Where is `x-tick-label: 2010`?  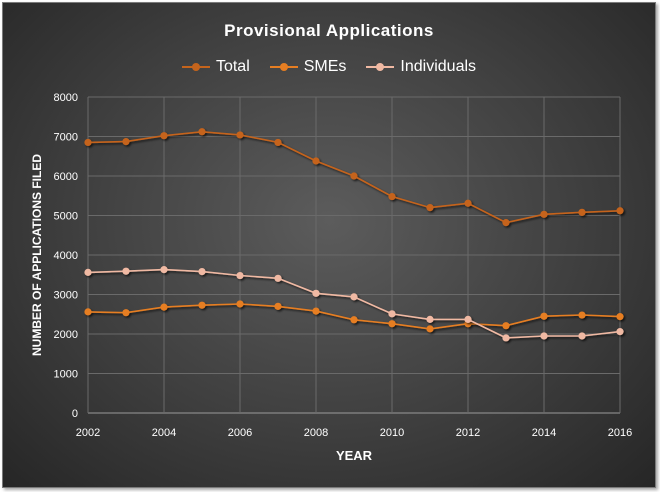
x-tick-label: 2010 is located at coordinates (392, 433).